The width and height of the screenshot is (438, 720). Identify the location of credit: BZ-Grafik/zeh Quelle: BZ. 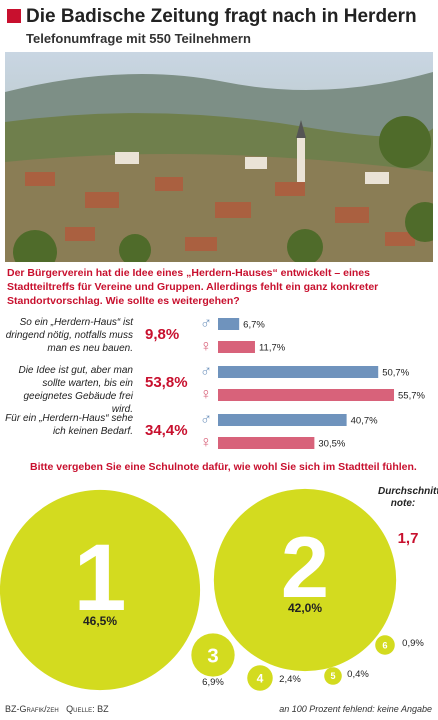
(57, 709).